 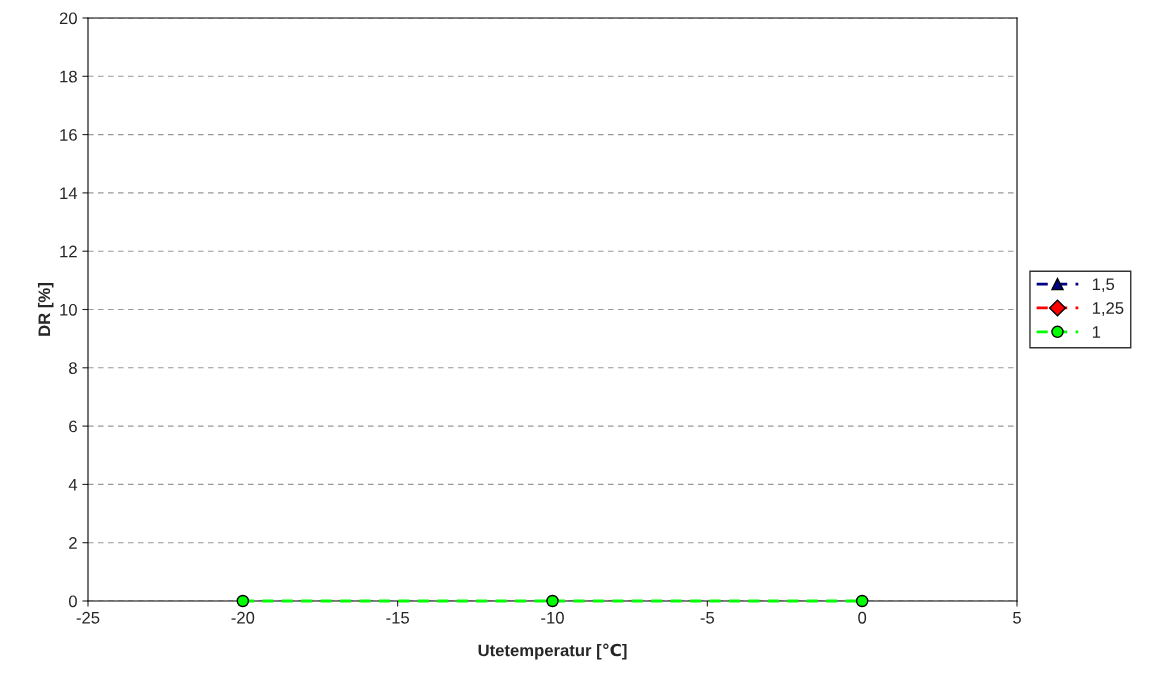 I want to click on y-tick-label: 18, so click(x=68, y=76).